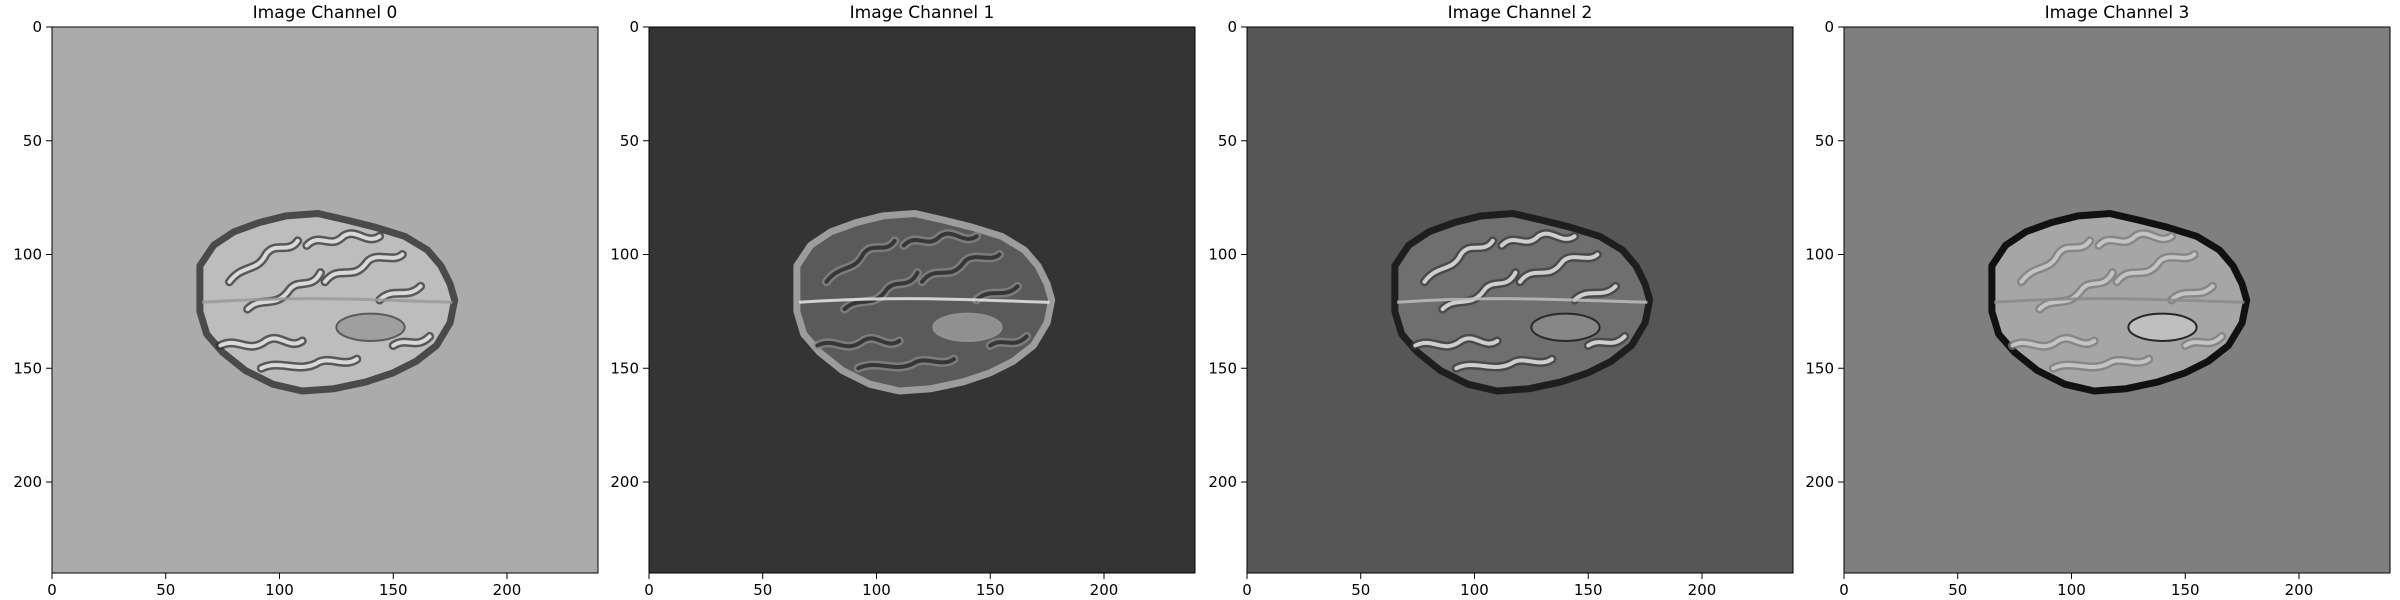 The width and height of the screenshot is (2400, 600). What do you see at coordinates (2117, 13) in the screenshot?
I see `panel-title: Image Channel 3` at bounding box center [2117, 13].